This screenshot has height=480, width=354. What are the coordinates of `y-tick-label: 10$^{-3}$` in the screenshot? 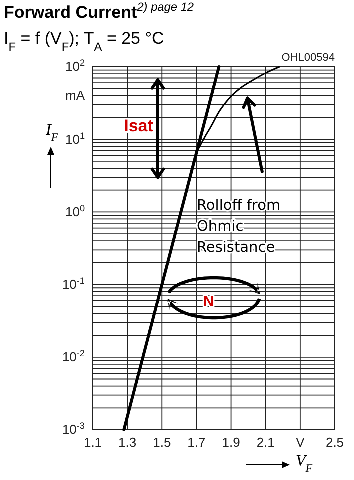 It's located at (73, 429).